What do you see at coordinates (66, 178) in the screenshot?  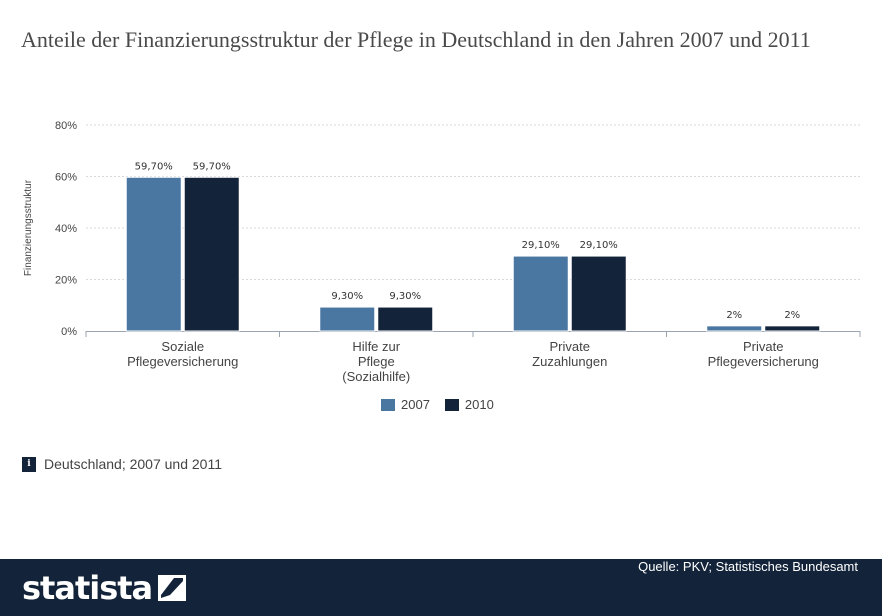 I see `y-tick-label-60: 60%` at bounding box center [66, 178].